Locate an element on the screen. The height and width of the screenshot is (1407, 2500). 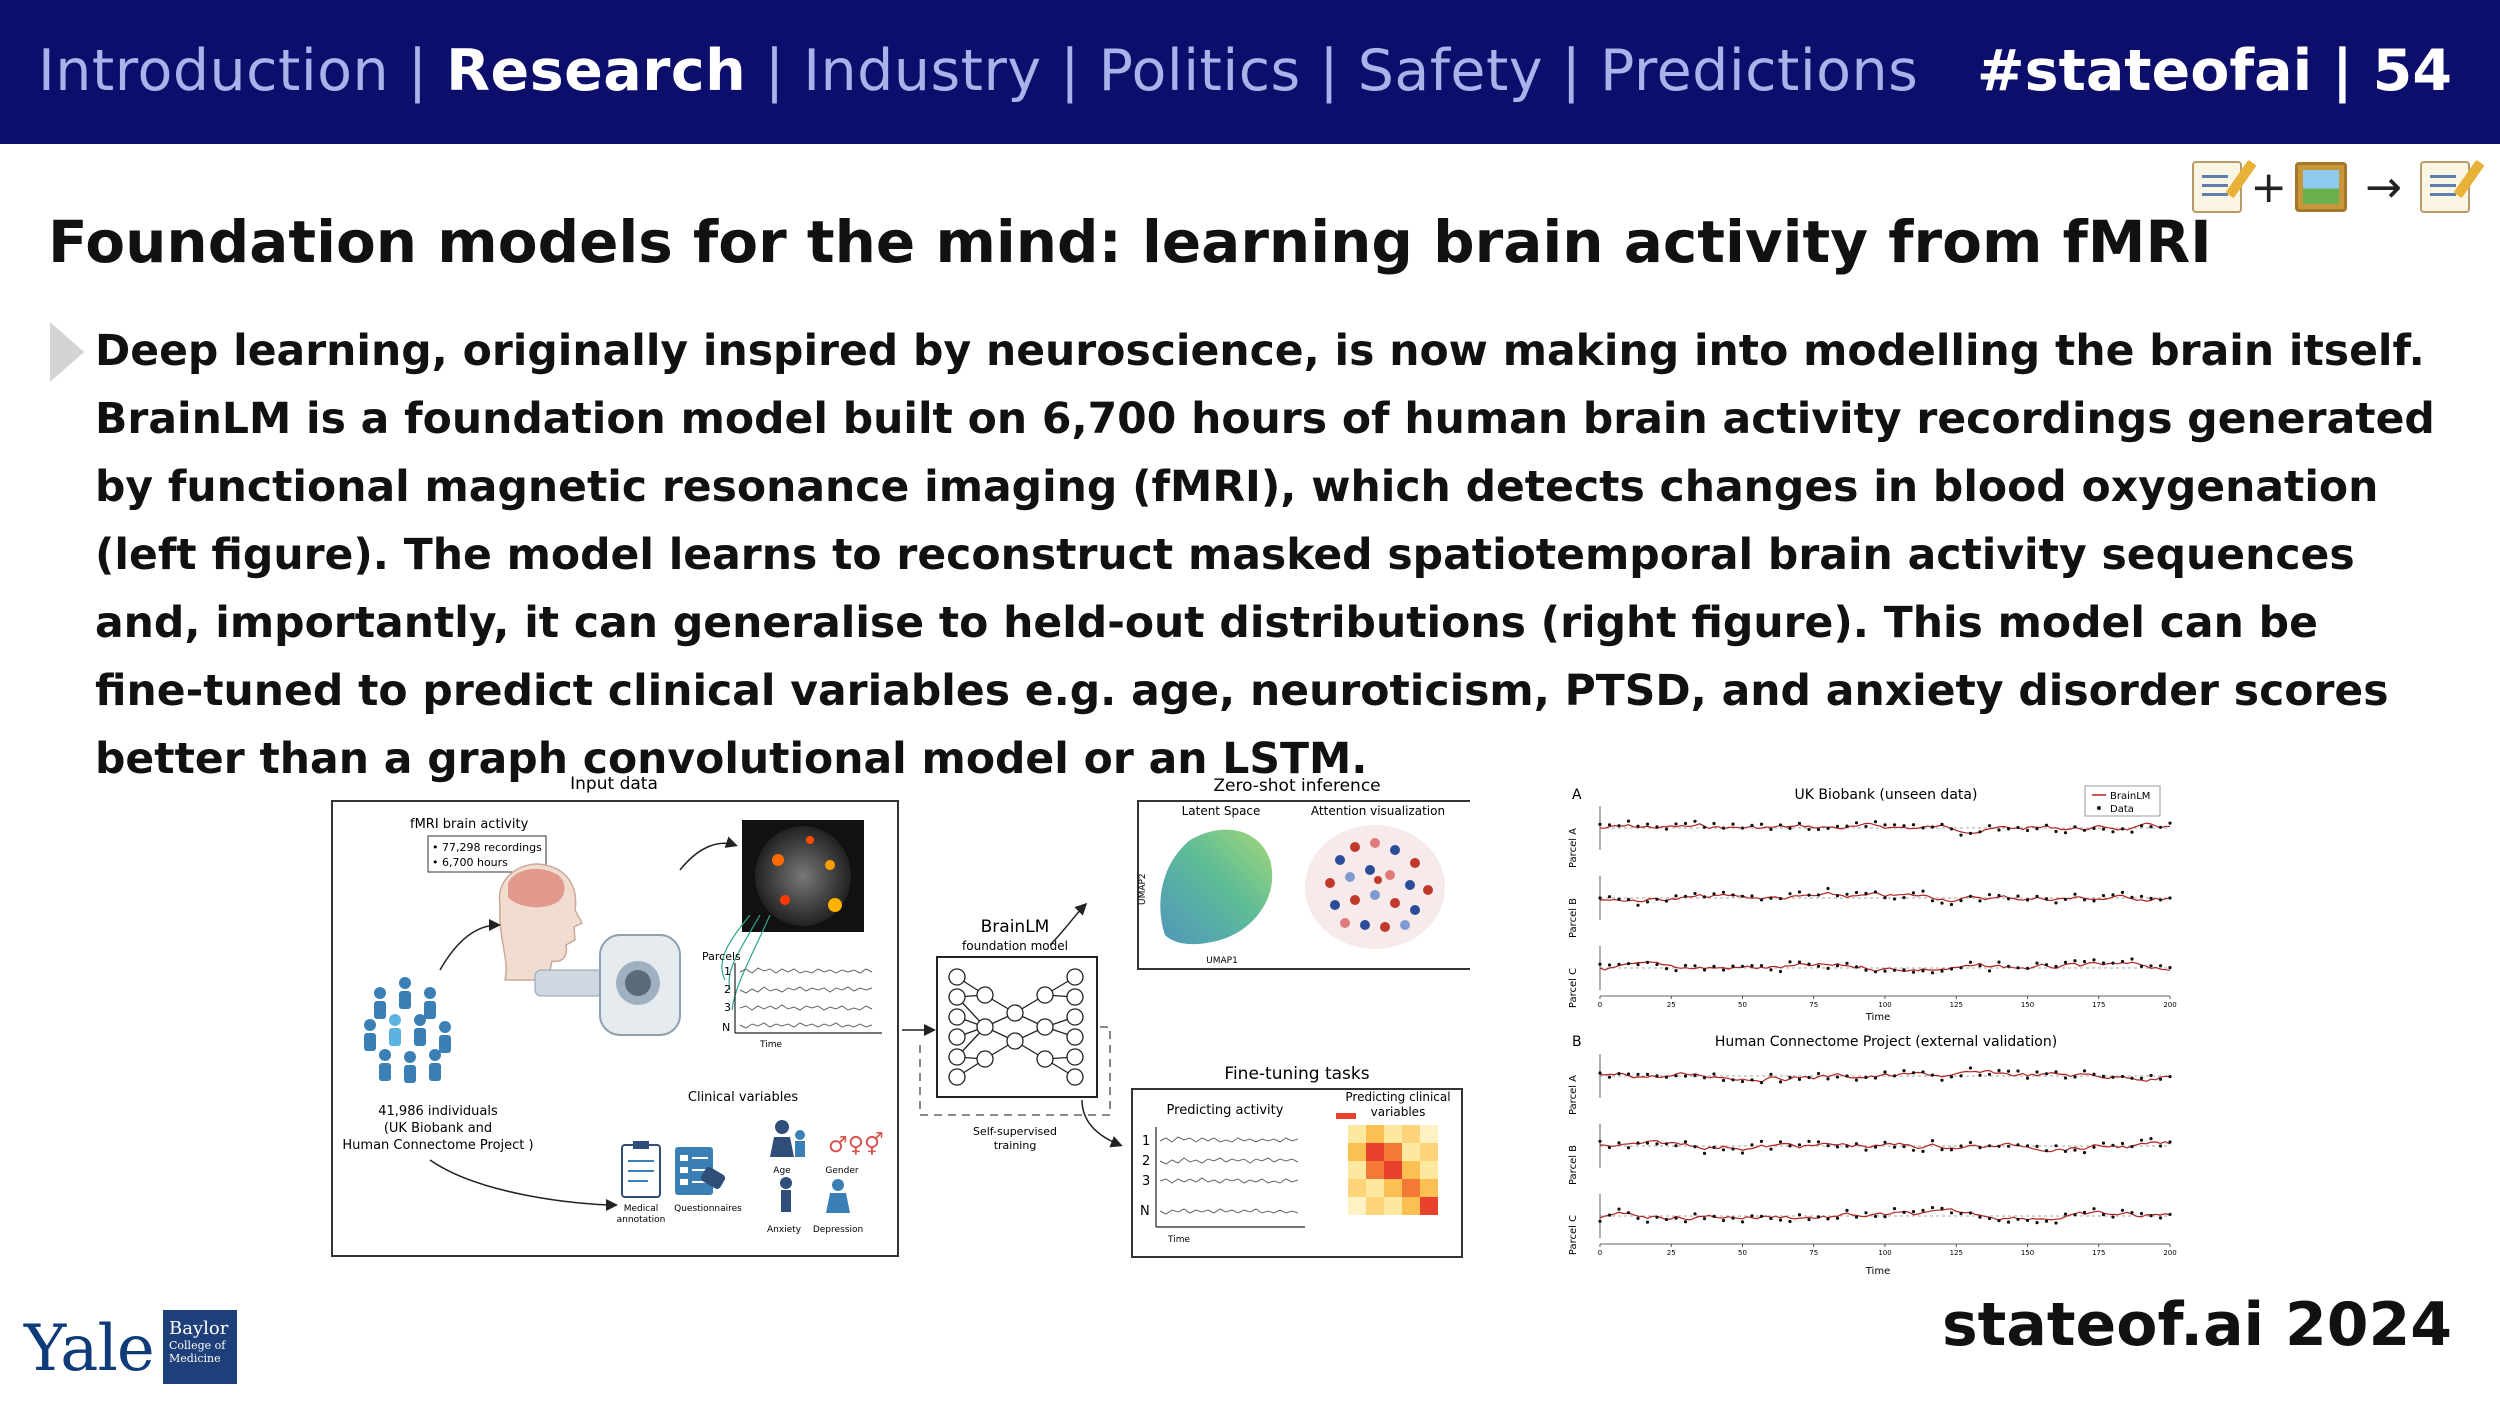
bullet-triangle-icon is located at coordinates (67, 352).